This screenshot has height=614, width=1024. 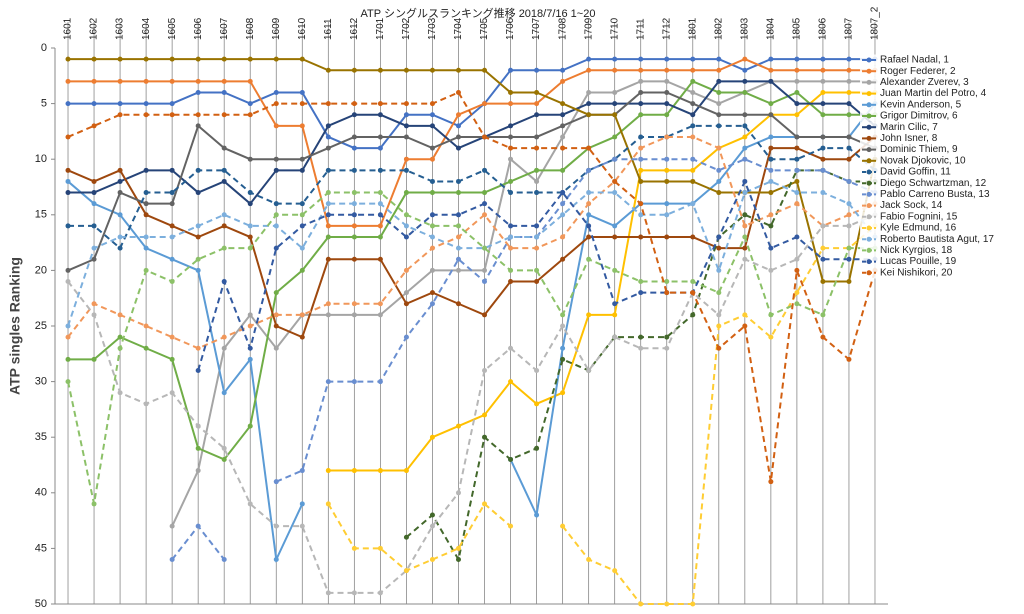 I want to click on legend-label: Nick Kyrgios, 18, so click(x=916, y=250).